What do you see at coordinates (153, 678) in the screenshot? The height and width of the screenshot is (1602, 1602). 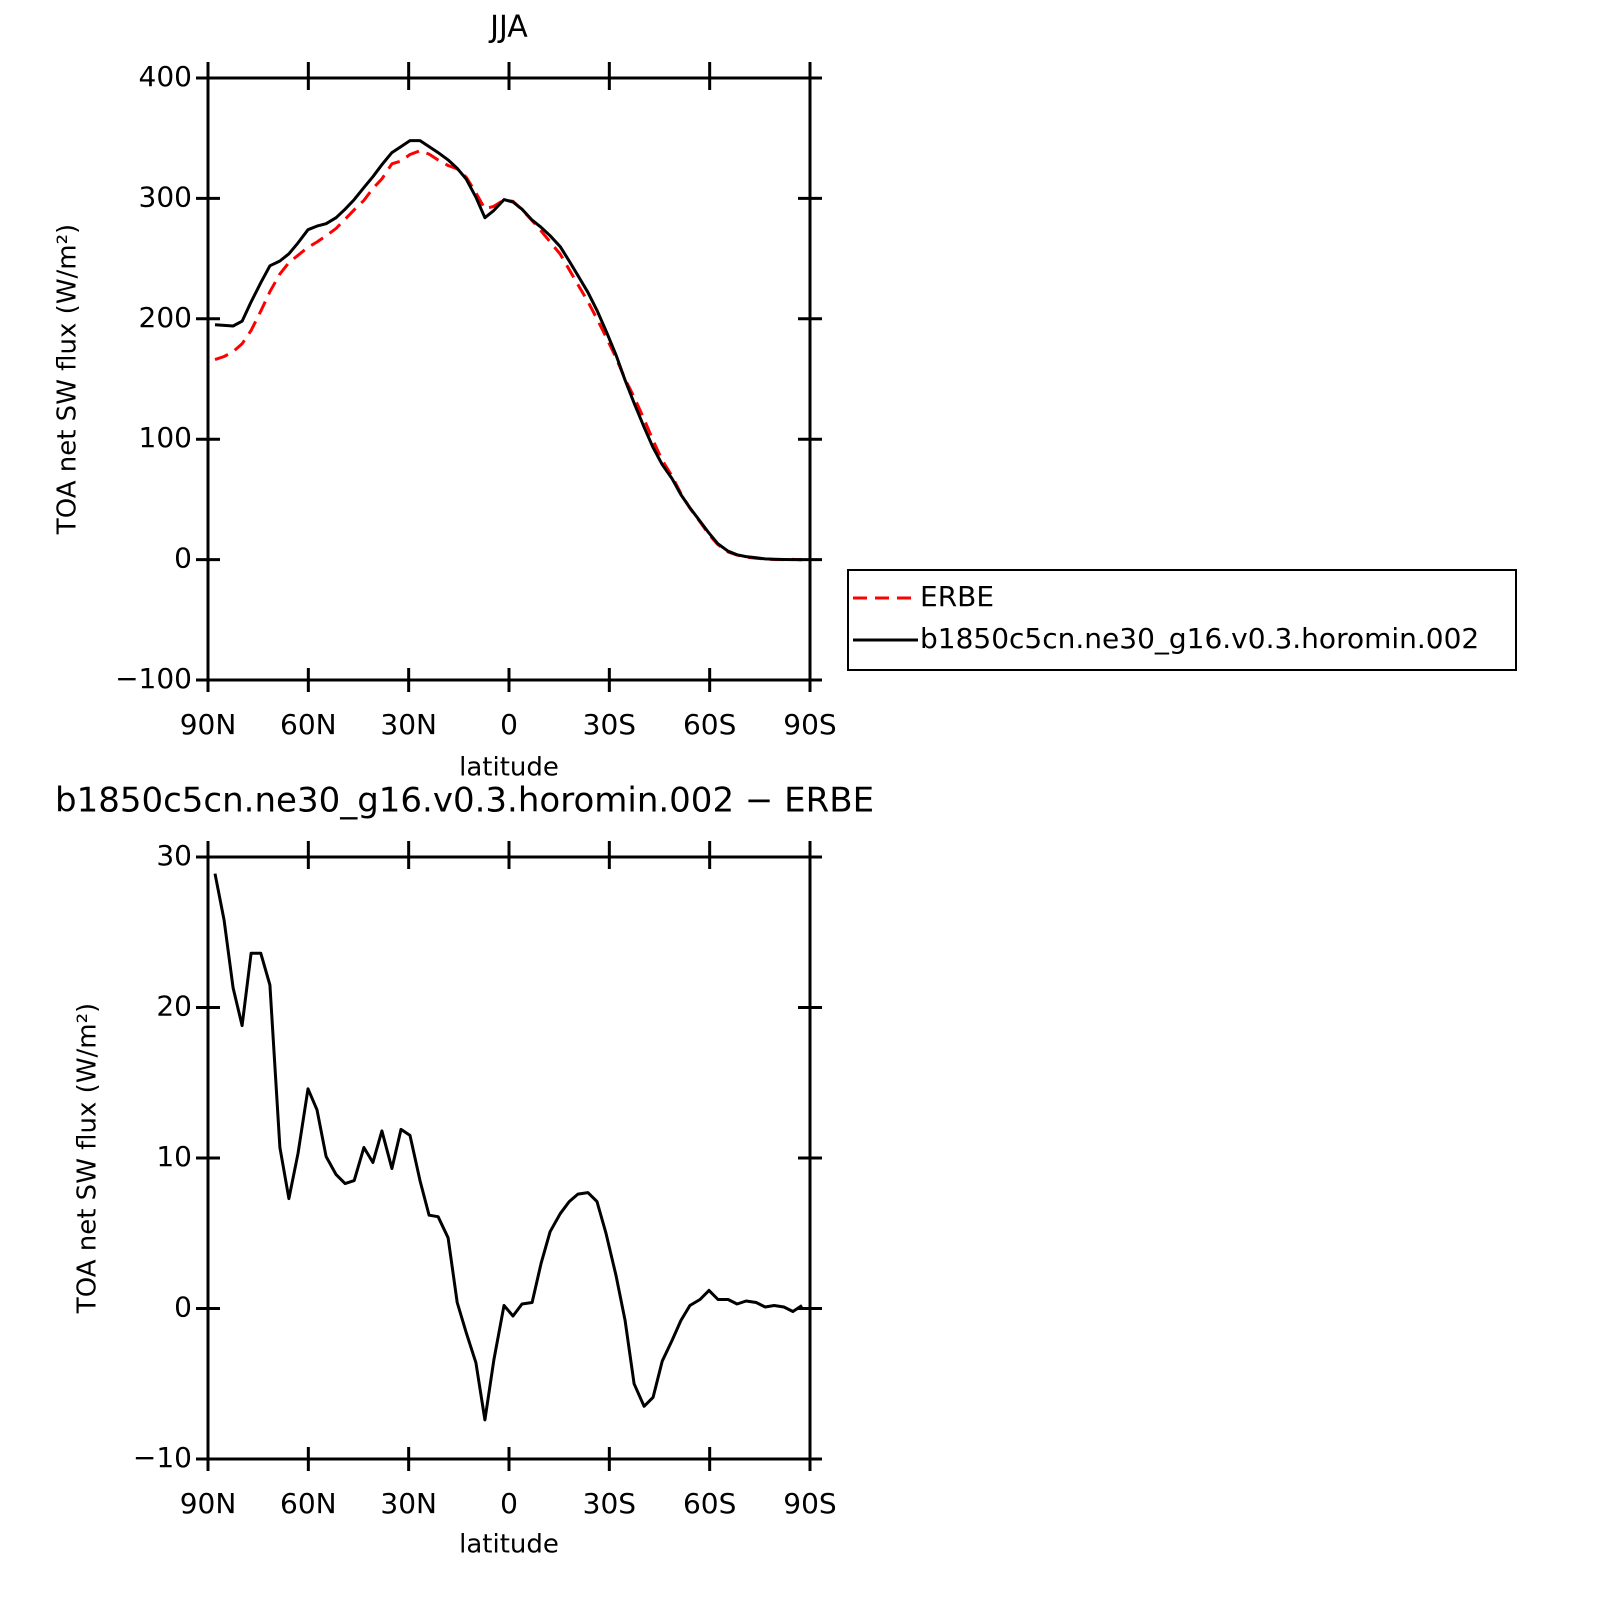 I see `y-tick-label: −100` at bounding box center [153, 678].